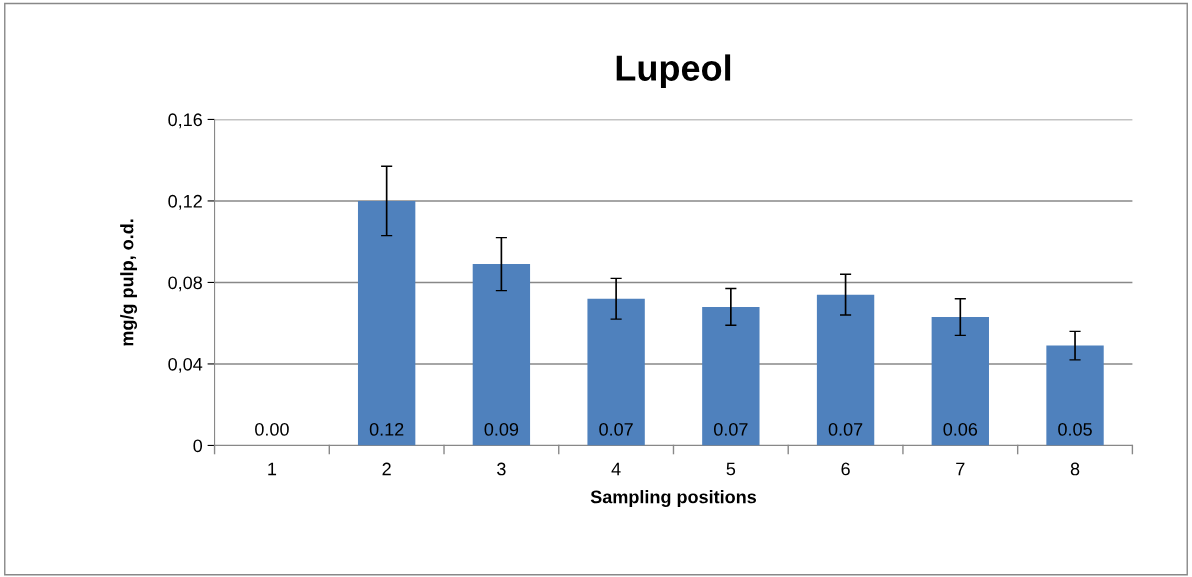 The width and height of the screenshot is (1192, 577). What do you see at coordinates (673, 498) in the screenshot?
I see `x-axis-title: Sampling positions` at bounding box center [673, 498].